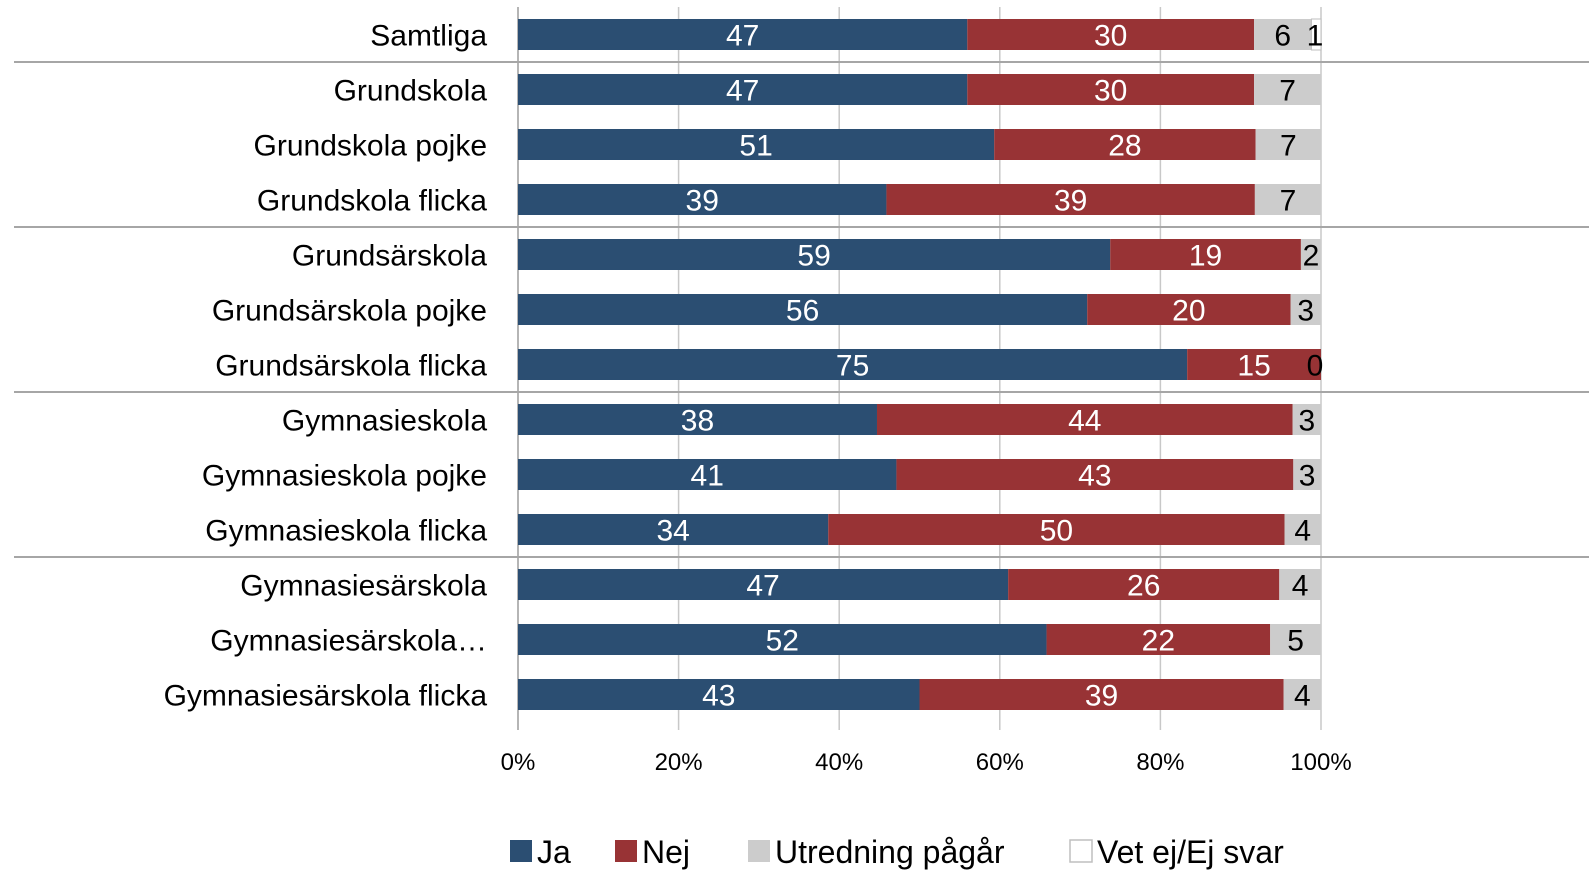 The image size is (1589, 880). I want to click on category-label: Gymnasieskola flicka, so click(346, 531).